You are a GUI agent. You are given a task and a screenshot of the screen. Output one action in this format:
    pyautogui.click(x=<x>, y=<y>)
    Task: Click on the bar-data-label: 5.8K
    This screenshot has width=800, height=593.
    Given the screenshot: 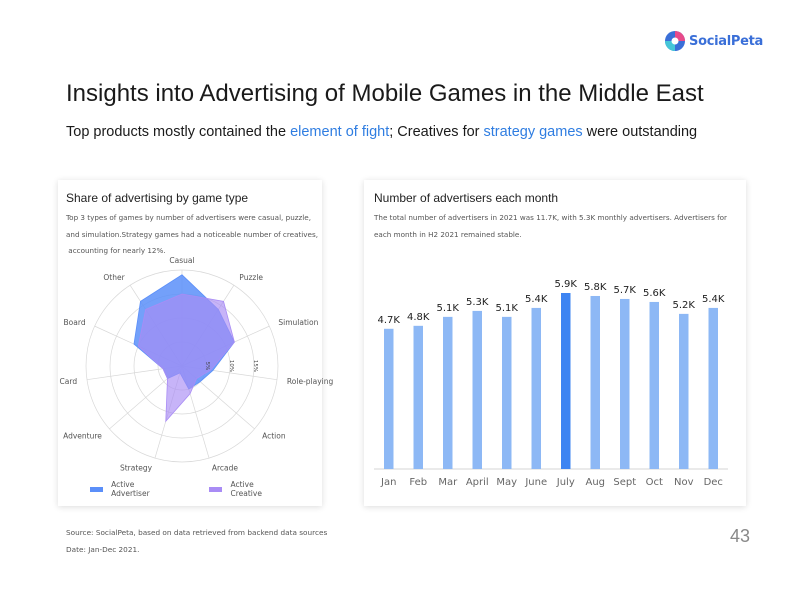 What is the action you would take?
    pyautogui.click(x=595, y=287)
    